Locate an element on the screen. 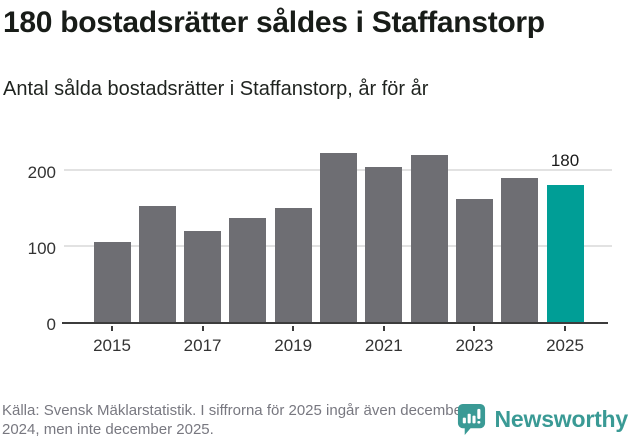 The height and width of the screenshot is (439, 631). x-tick-2023 is located at coordinates (474, 328).